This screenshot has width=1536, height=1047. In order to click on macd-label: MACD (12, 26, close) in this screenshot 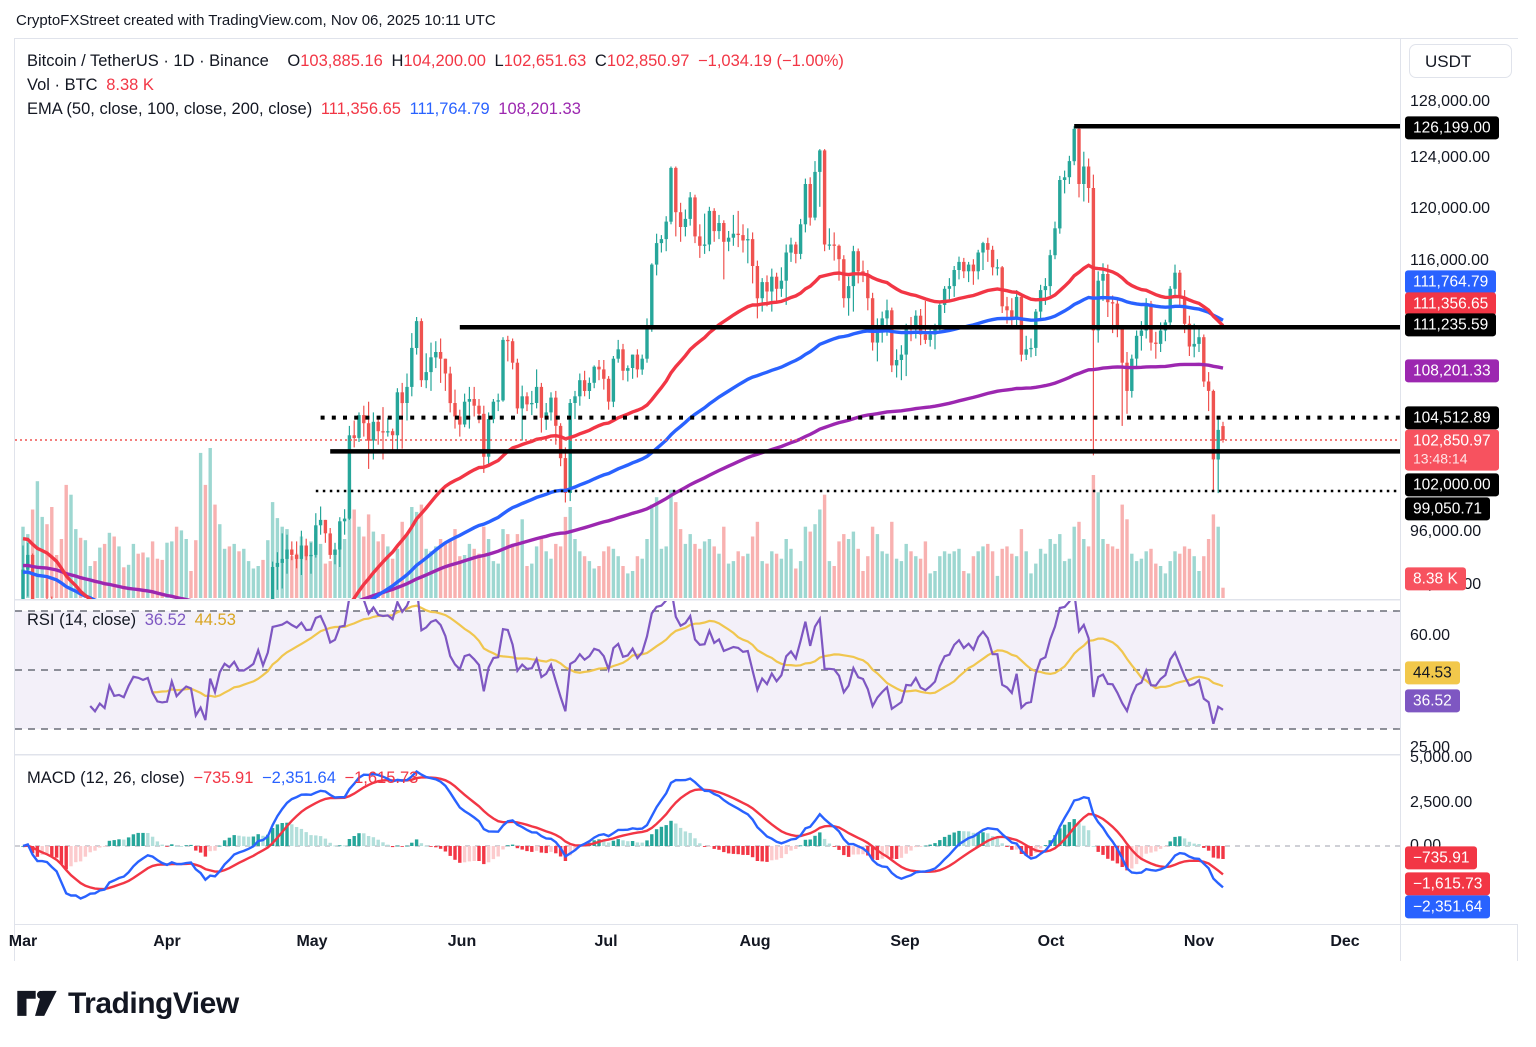, I will do `click(106, 778)`.